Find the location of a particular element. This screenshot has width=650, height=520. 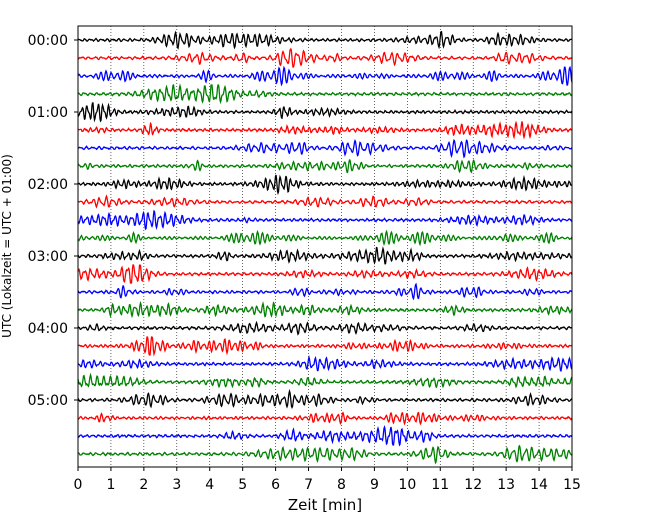

y-tick-label: 00:00 is located at coordinates (48, 41).